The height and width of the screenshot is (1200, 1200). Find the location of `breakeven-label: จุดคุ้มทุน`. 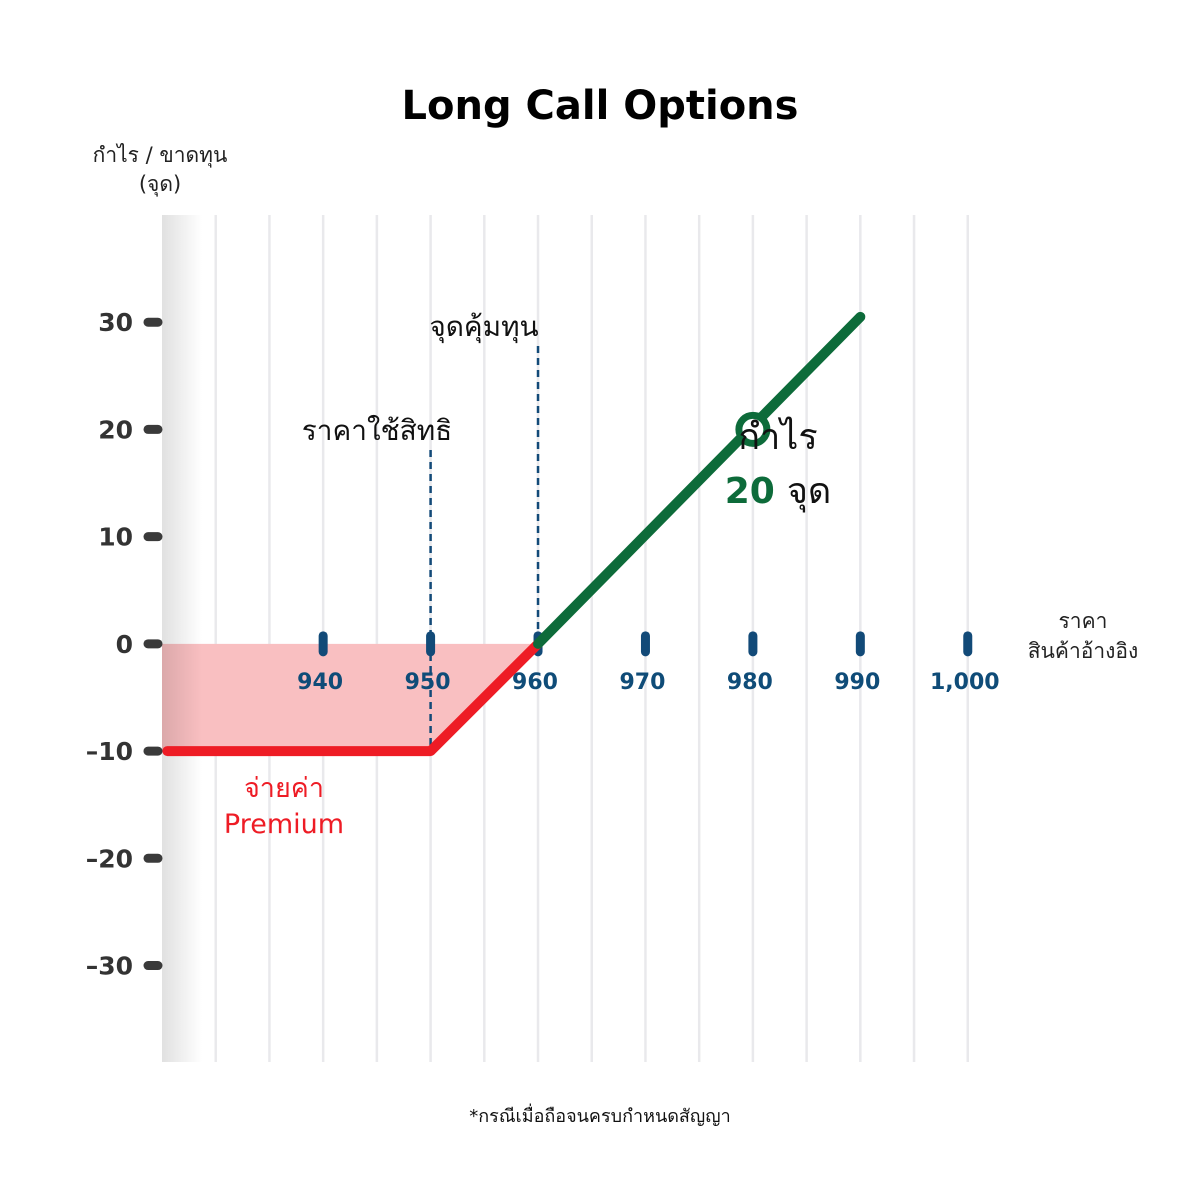

breakeven-label: จุดคุ้มทุน is located at coordinates (483, 327).